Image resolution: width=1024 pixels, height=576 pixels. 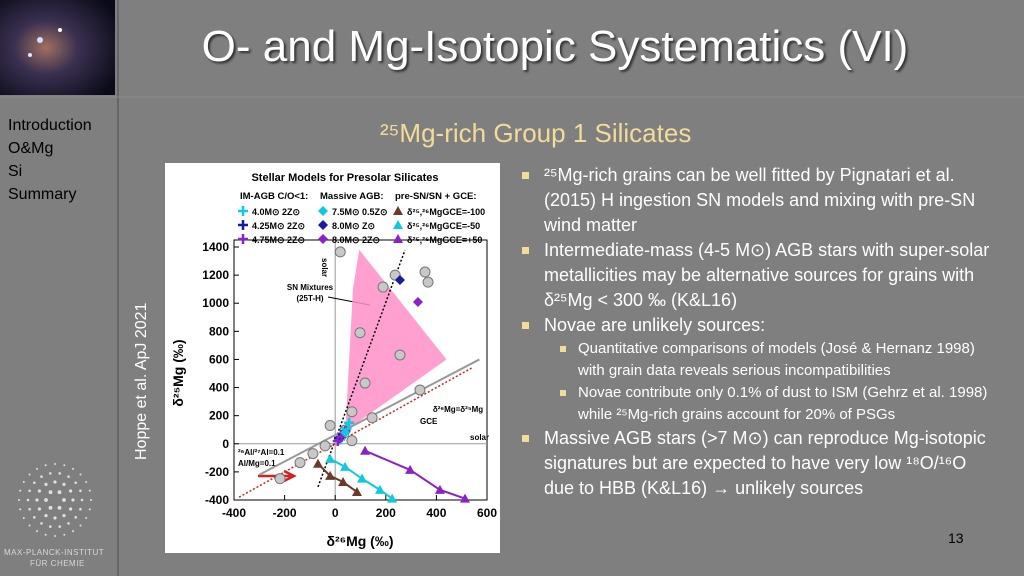 What do you see at coordinates (396, 340) in the screenshot?
I see `model-region` at bounding box center [396, 340].